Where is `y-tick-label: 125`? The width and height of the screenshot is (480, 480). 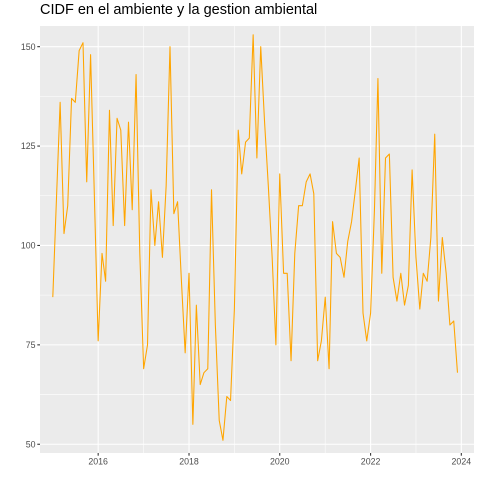
y-tick-label: 125 is located at coordinates (28, 146).